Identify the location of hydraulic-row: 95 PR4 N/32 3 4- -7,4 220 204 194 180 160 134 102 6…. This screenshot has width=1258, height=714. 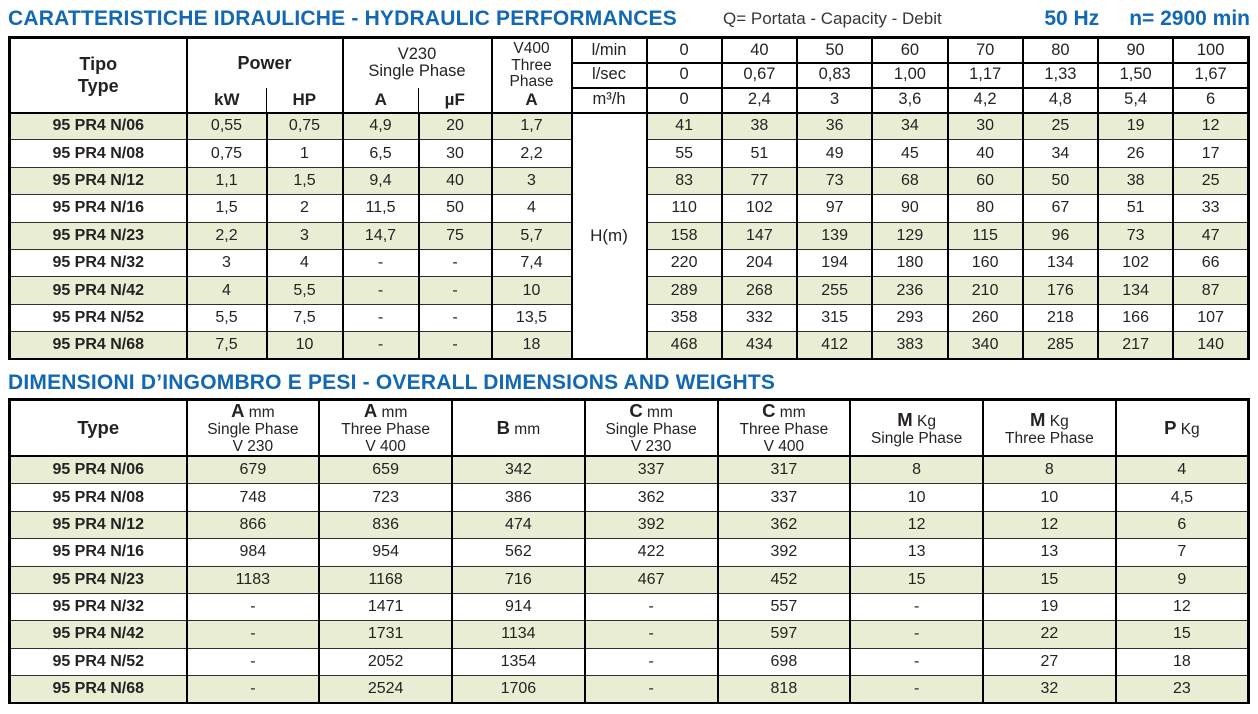
(629, 263).